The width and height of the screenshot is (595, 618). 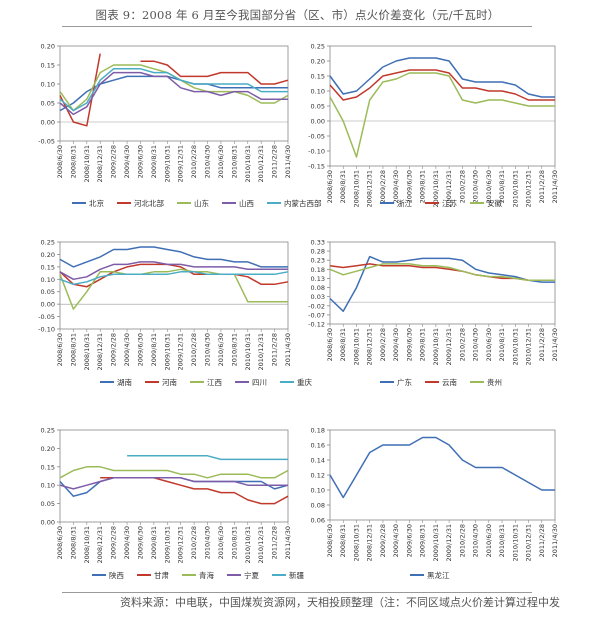 I want to click on legend-label: 内蒙古西部, so click(x=303, y=203).